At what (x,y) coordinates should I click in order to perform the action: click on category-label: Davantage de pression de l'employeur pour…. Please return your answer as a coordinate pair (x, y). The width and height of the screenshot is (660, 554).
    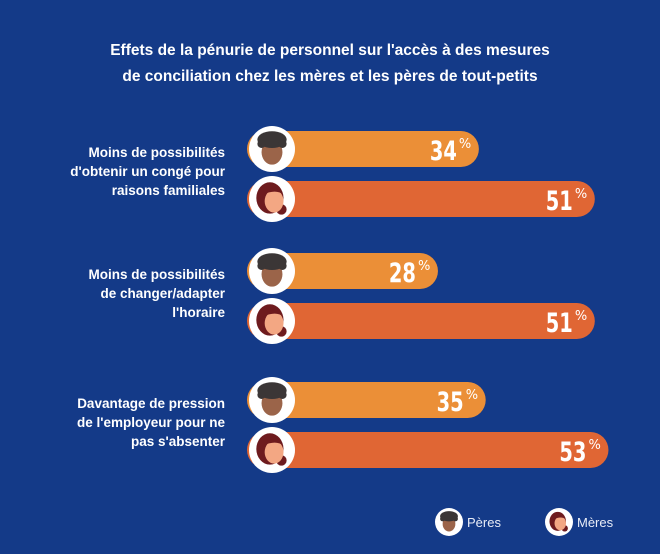
    Looking at the image, I should click on (125, 422).